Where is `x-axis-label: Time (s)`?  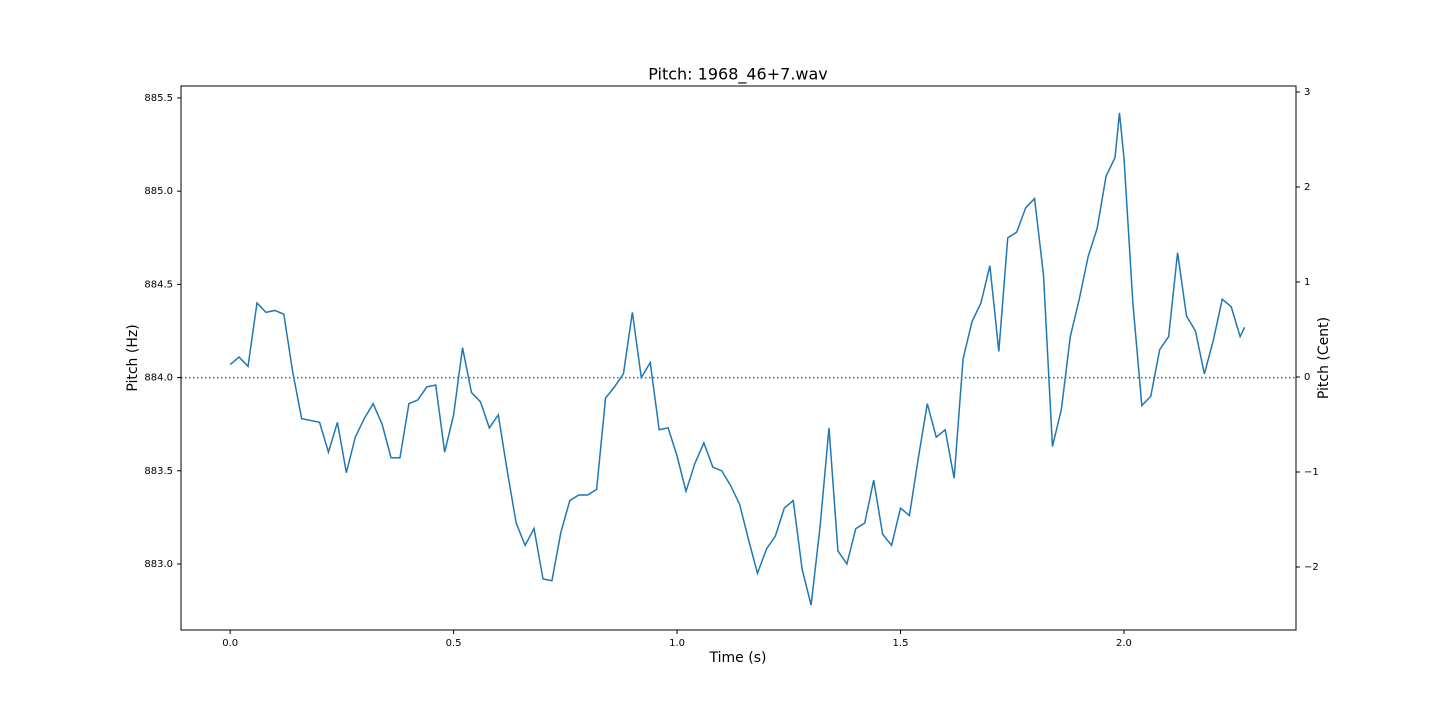
x-axis-label: Time (s) is located at coordinates (738, 658).